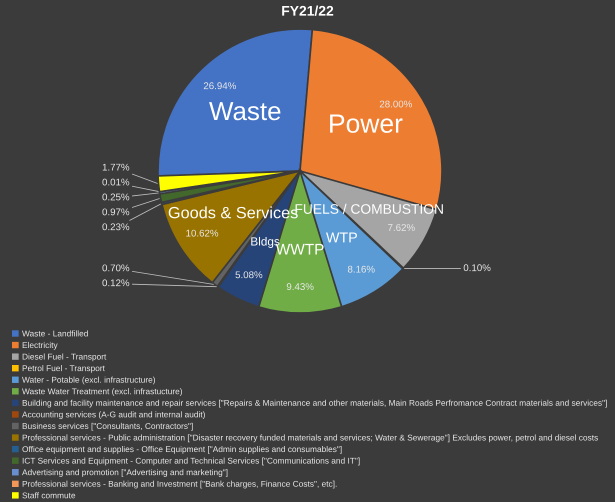 The height and width of the screenshot is (502, 615). Describe the element at coordinates (244, 111) in the screenshot. I see `text: Waste` at that location.